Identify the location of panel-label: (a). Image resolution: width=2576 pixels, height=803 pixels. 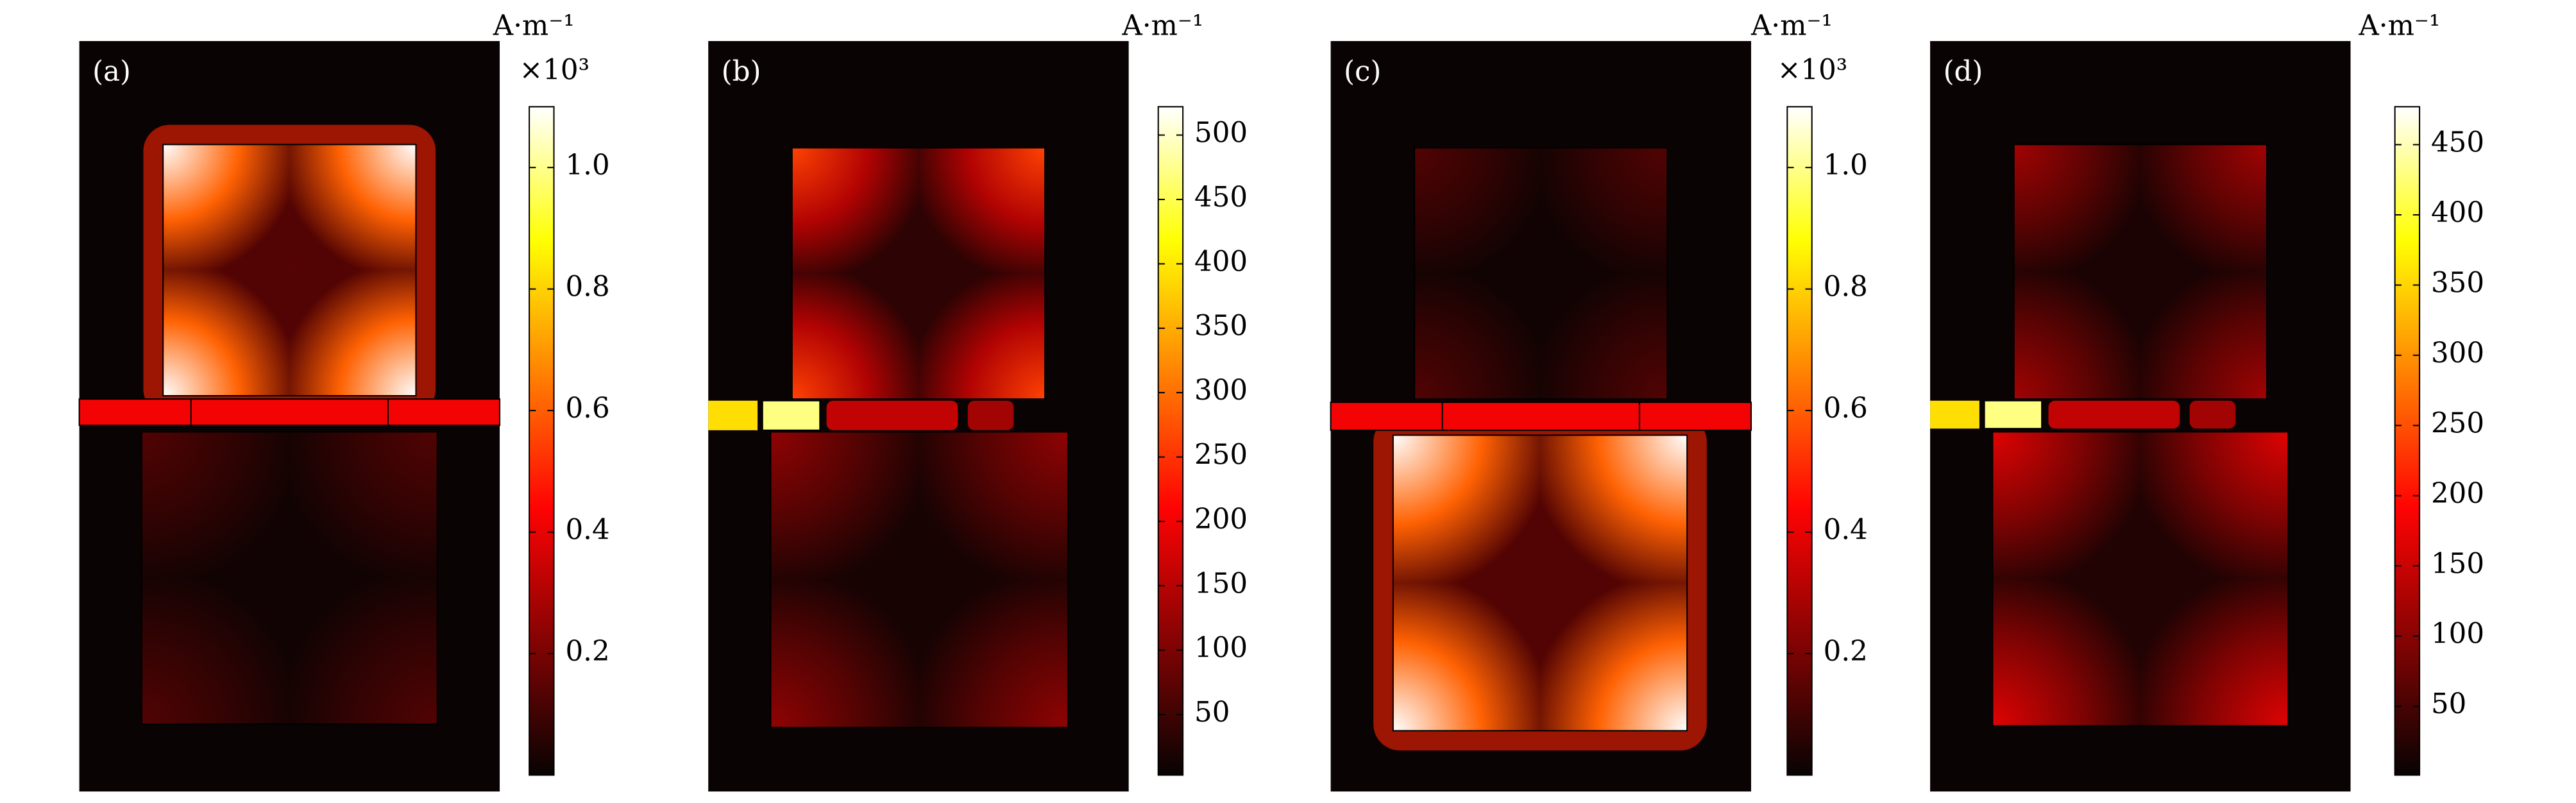
(111, 72).